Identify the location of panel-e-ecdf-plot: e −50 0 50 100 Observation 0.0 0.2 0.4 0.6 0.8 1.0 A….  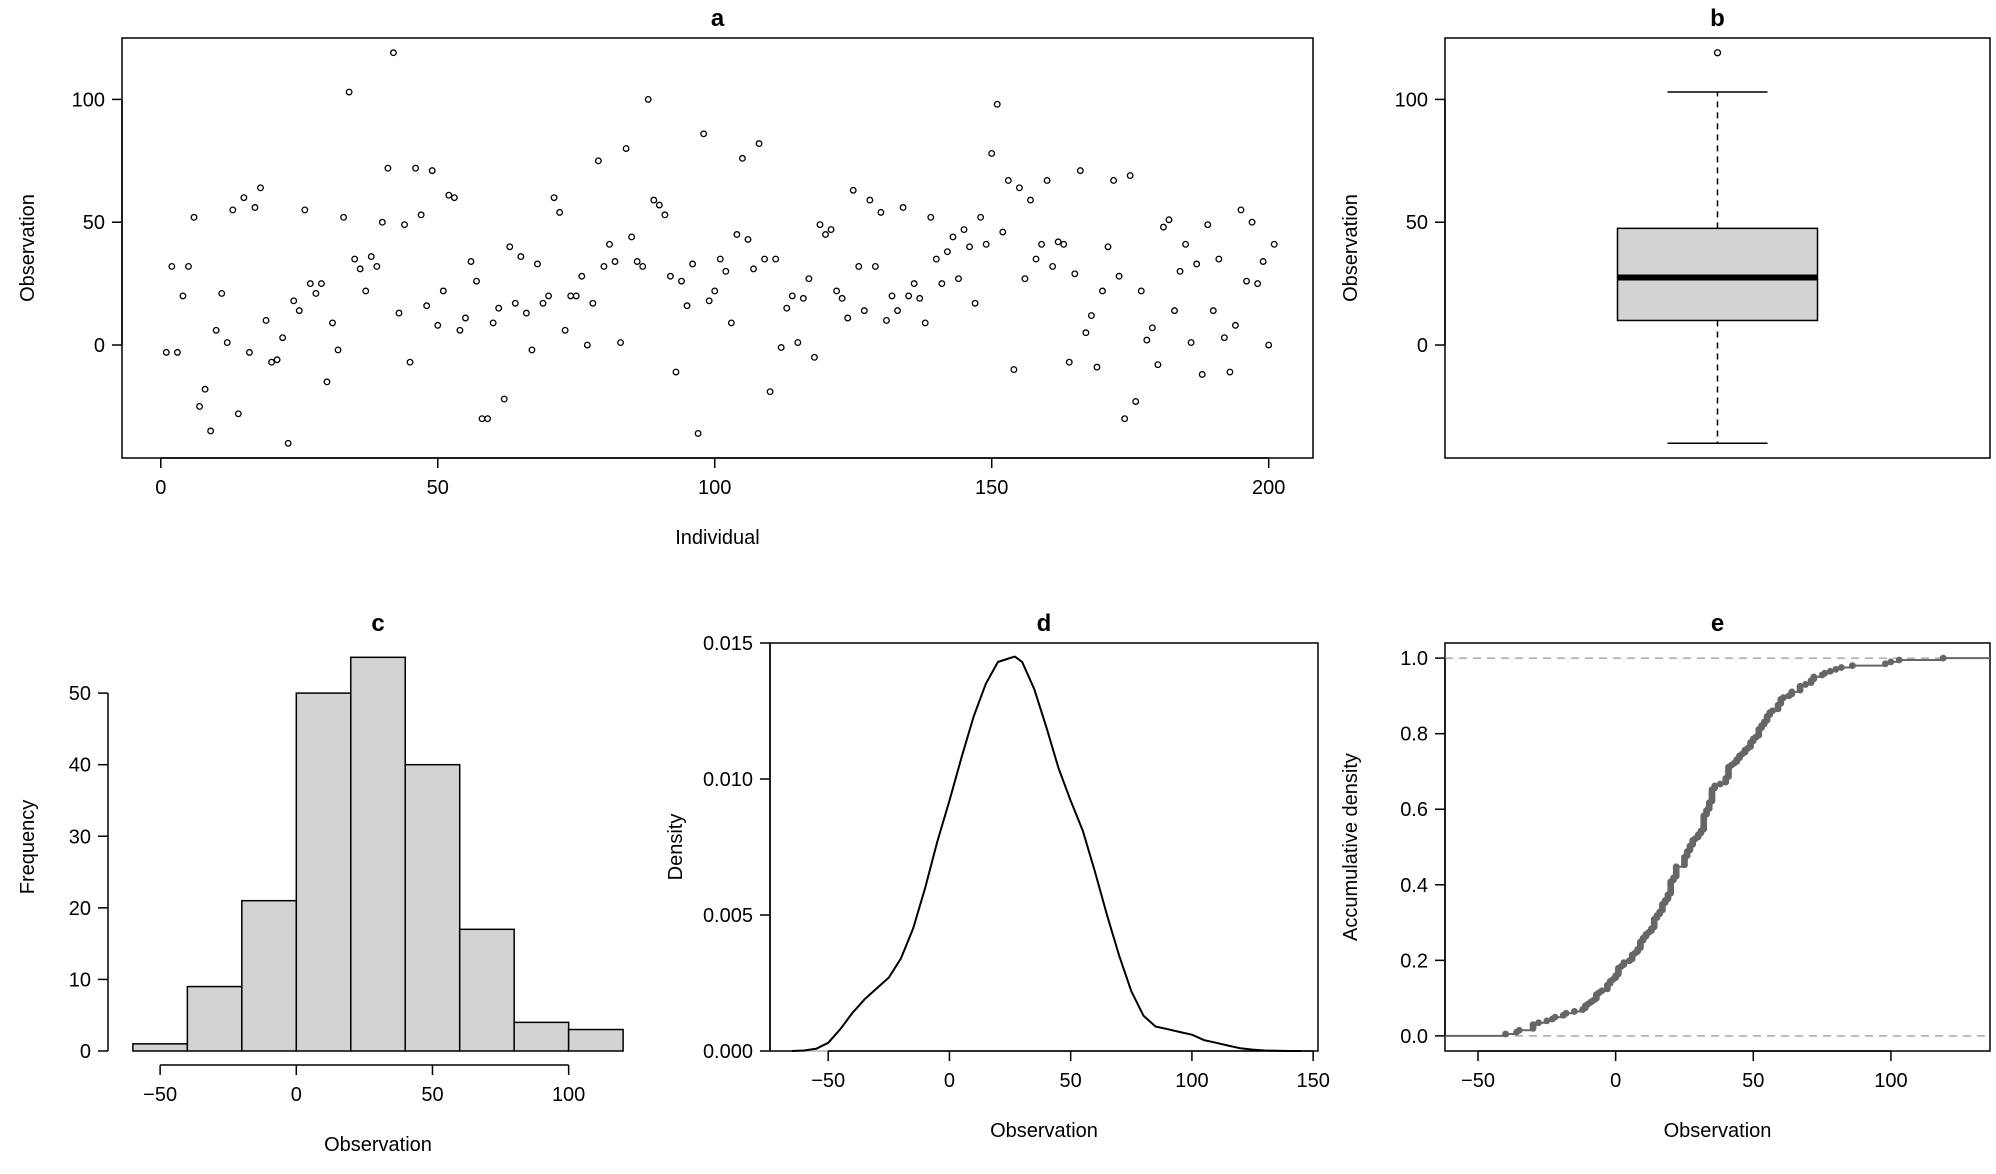
(1665, 876).